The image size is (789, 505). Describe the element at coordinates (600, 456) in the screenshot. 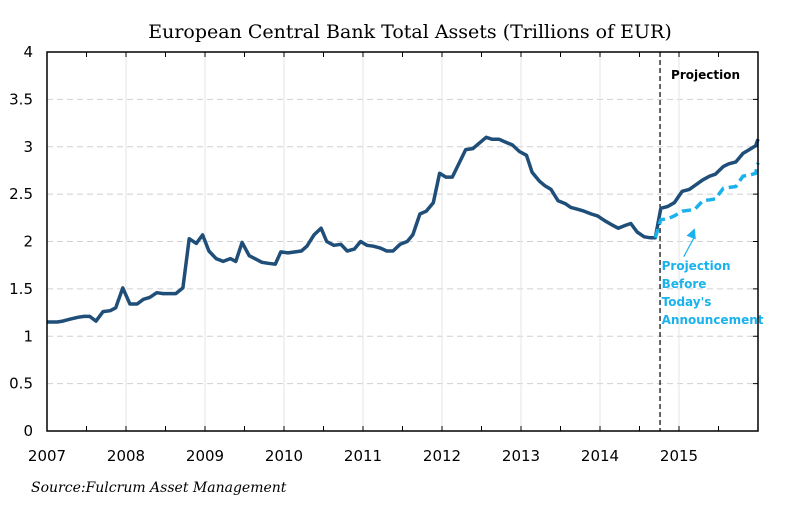

I see `x-tick-label: 2014` at that location.